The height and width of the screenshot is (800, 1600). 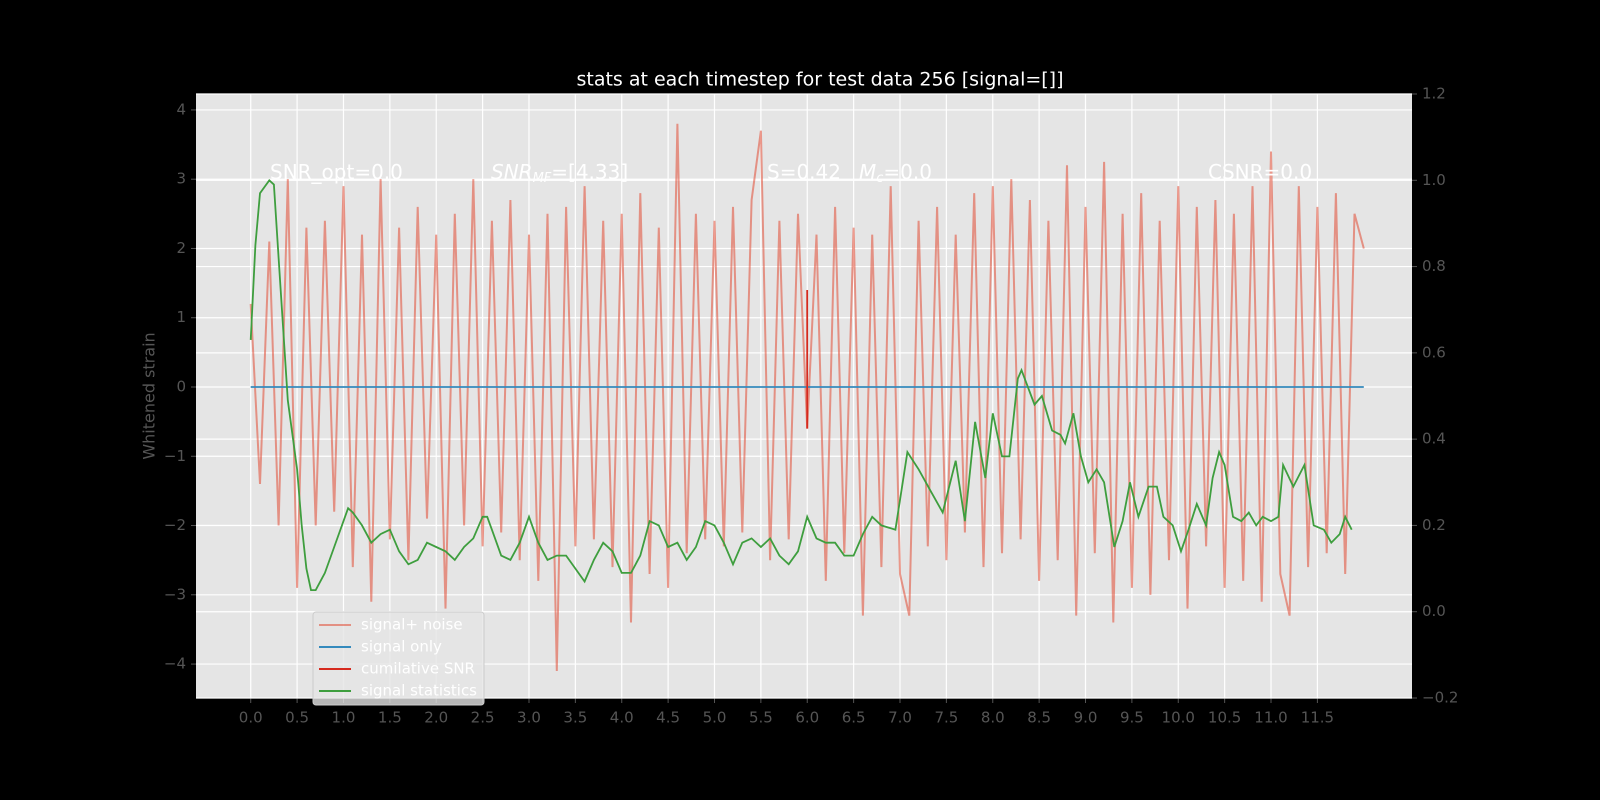 I want to click on annotation-text: =[4.33], so click(x=589, y=172).